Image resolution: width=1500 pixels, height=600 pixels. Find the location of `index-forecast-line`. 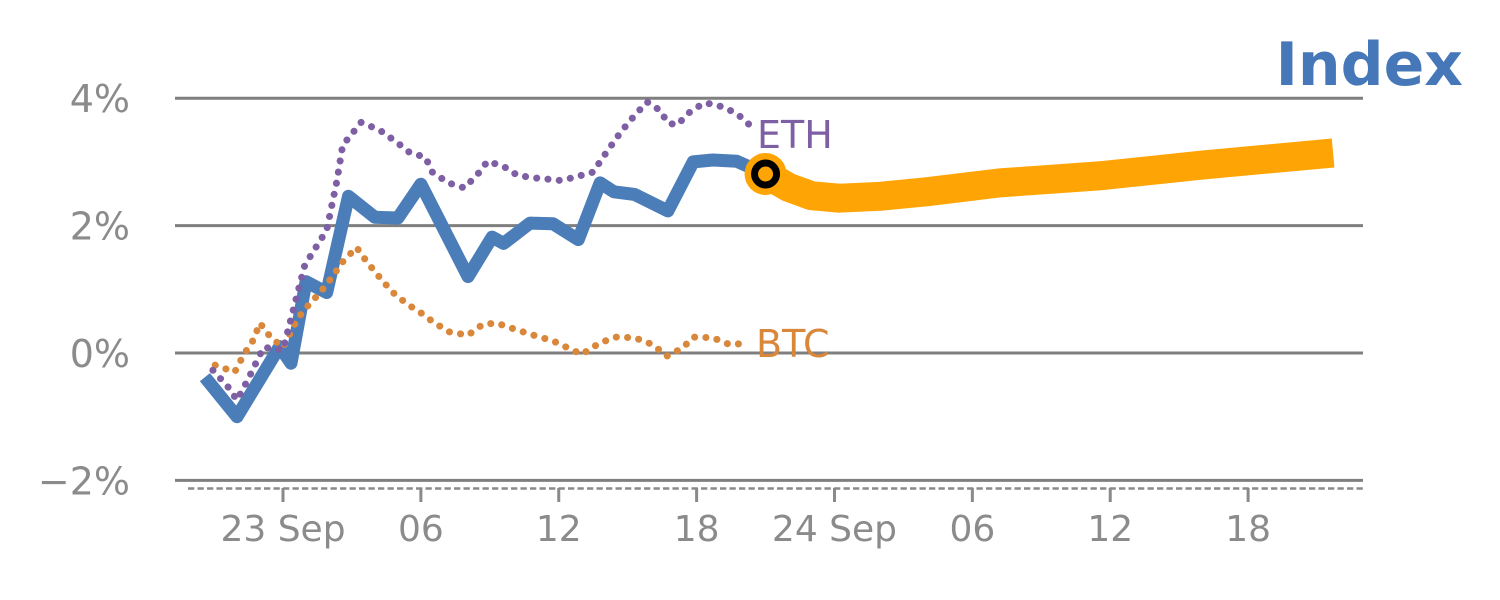

index-forecast-line is located at coordinates (1046, 175).